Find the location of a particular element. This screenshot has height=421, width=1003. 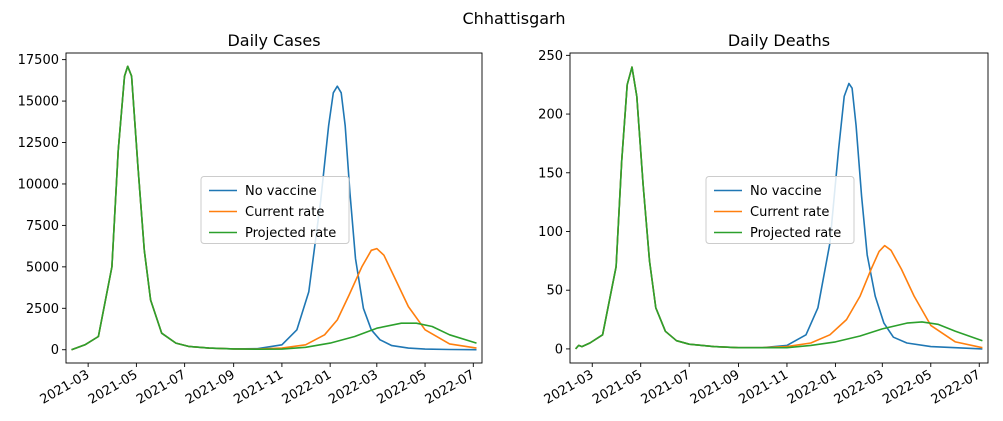

y-tick-label: 50 is located at coordinates (554, 291).